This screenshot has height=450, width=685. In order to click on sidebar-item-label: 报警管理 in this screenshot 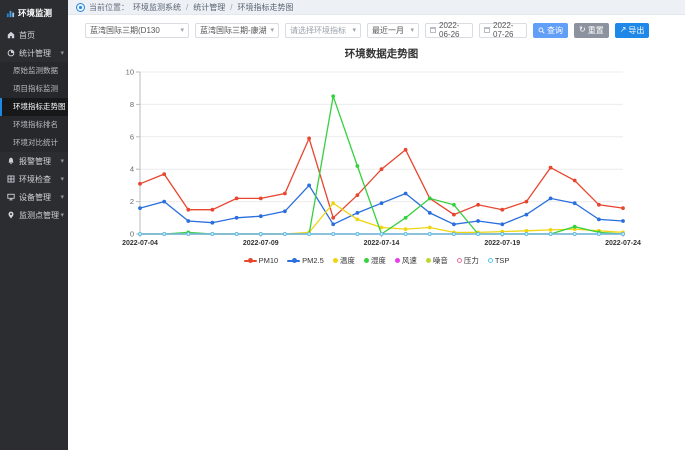, I will do `click(35, 161)`.